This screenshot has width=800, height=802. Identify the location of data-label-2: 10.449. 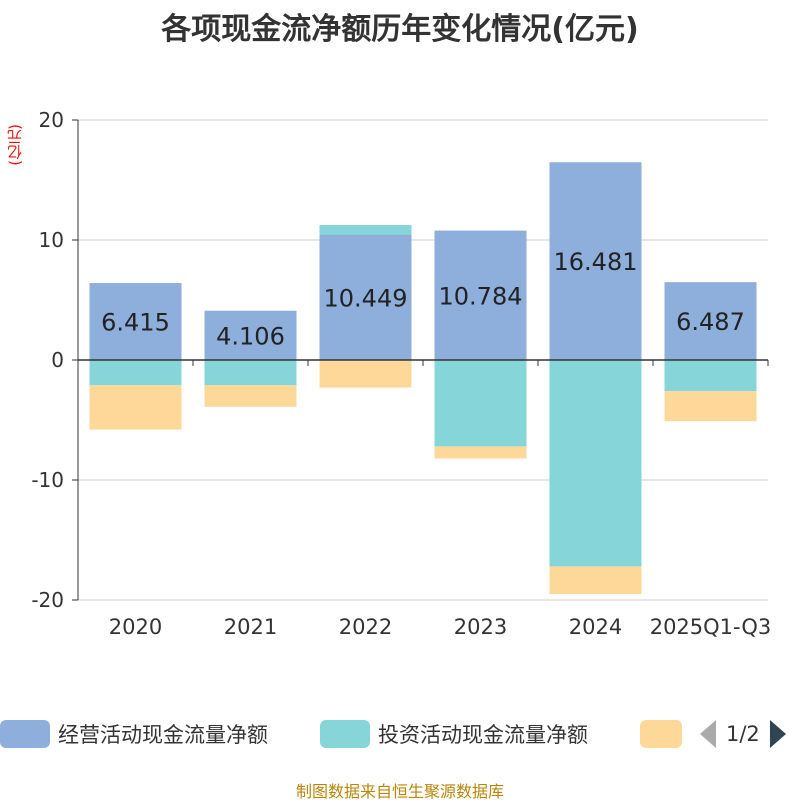
(366, 298).